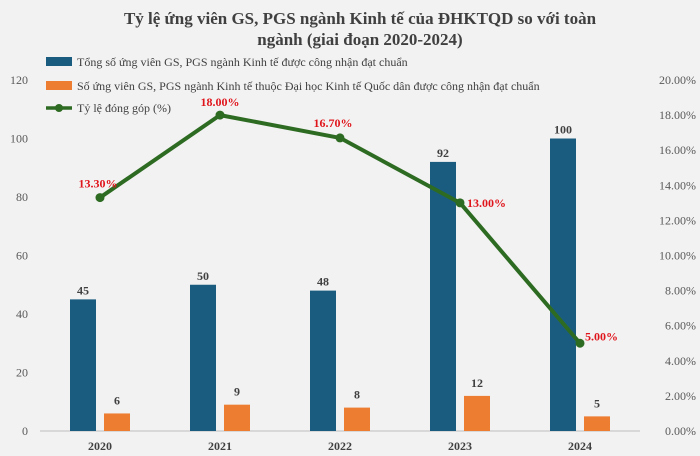  Describe the element at coordinates (237, 392) in the screenshot. I see `bar-neu-label: 9` at that location.